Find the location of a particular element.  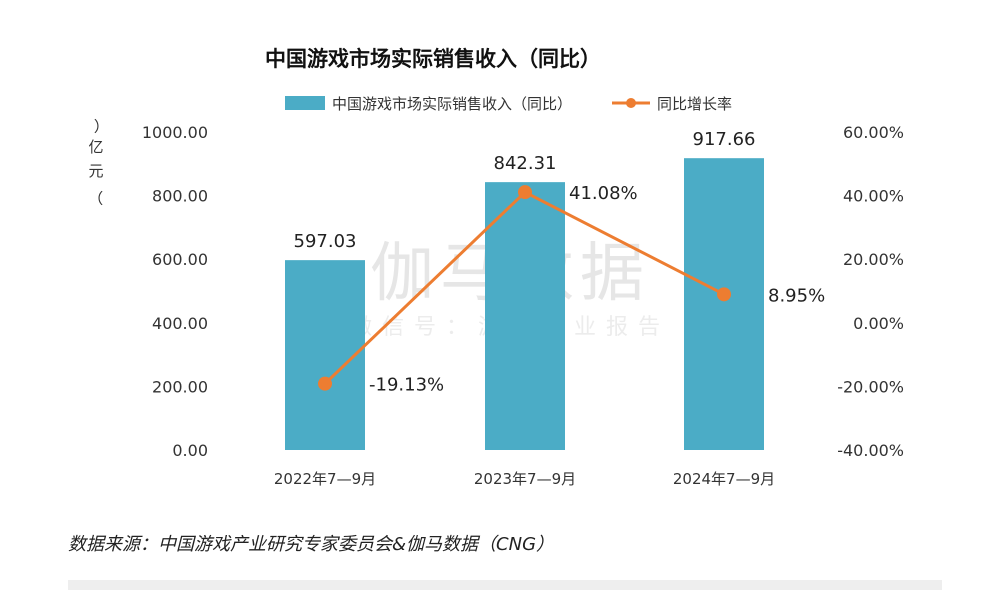

y-axis-unit: 亿元 is located at coordinates (95, 159).